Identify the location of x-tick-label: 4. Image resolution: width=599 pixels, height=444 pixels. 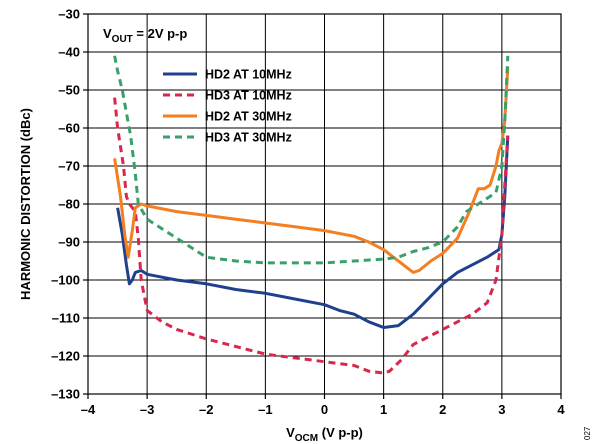
(561, 409).